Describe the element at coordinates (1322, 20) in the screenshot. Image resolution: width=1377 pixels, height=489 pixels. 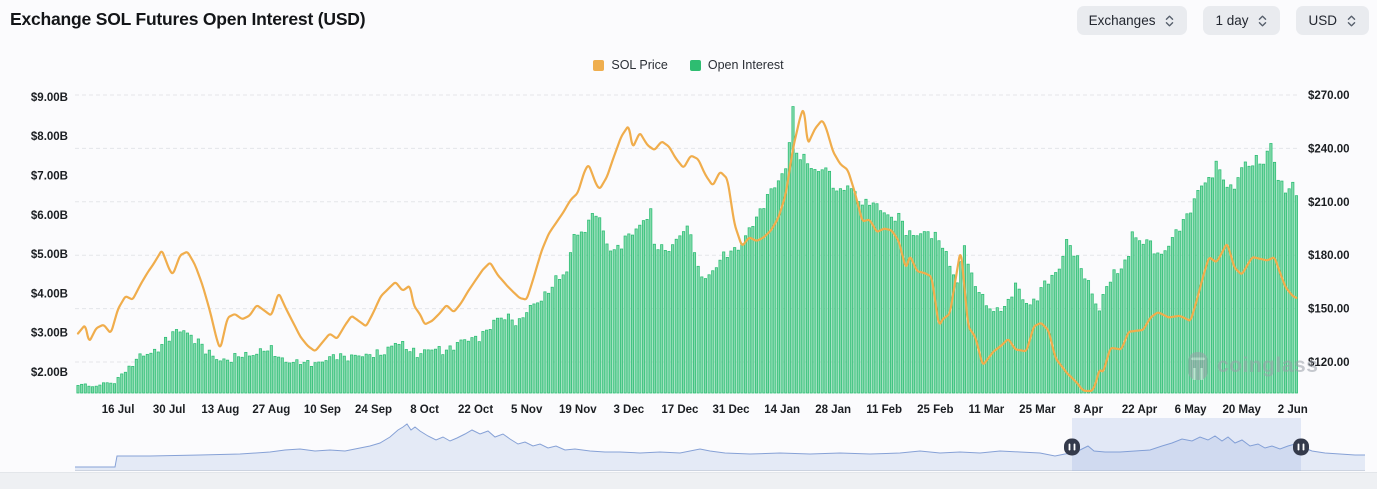
I see `currency-select-label: USD` at that location.